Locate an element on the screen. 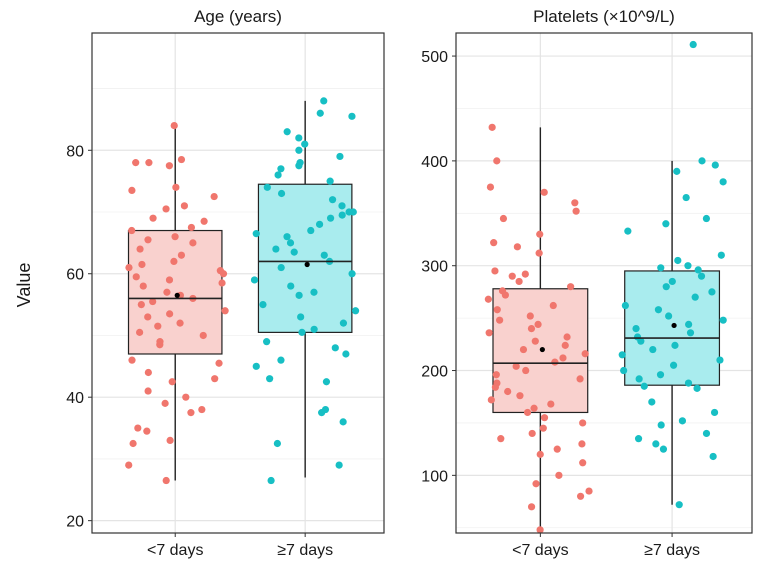 The height and width of the screenshot is (574, 765). y-tick-label: 40 is located at coordinates (75, 398).